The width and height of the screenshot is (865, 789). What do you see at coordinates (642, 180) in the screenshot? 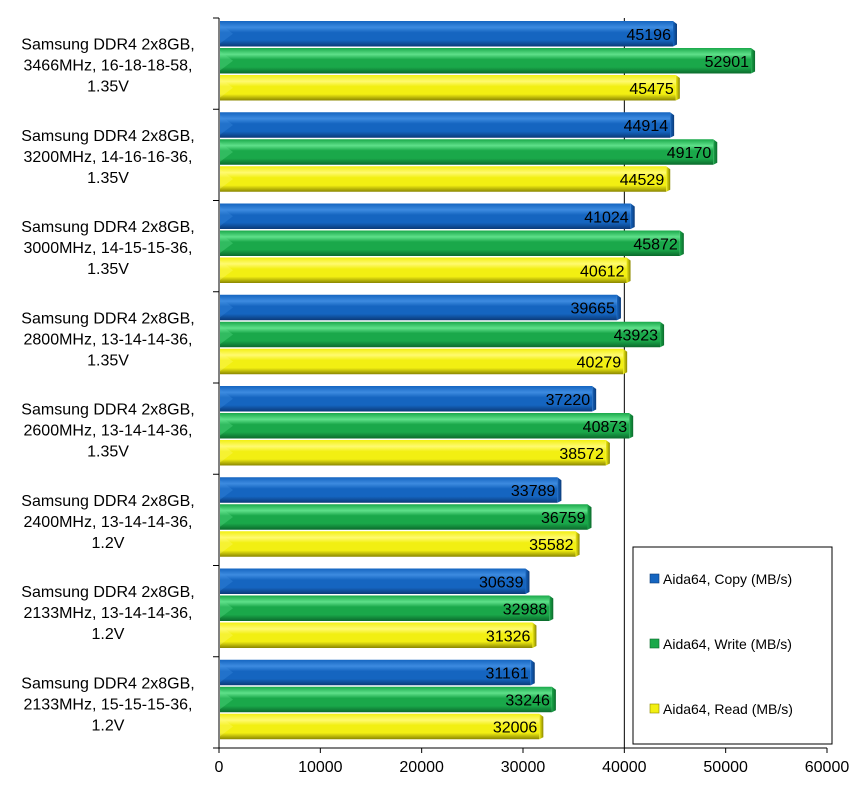
I see `data-label: 44529` at bounding box center [642, 180].